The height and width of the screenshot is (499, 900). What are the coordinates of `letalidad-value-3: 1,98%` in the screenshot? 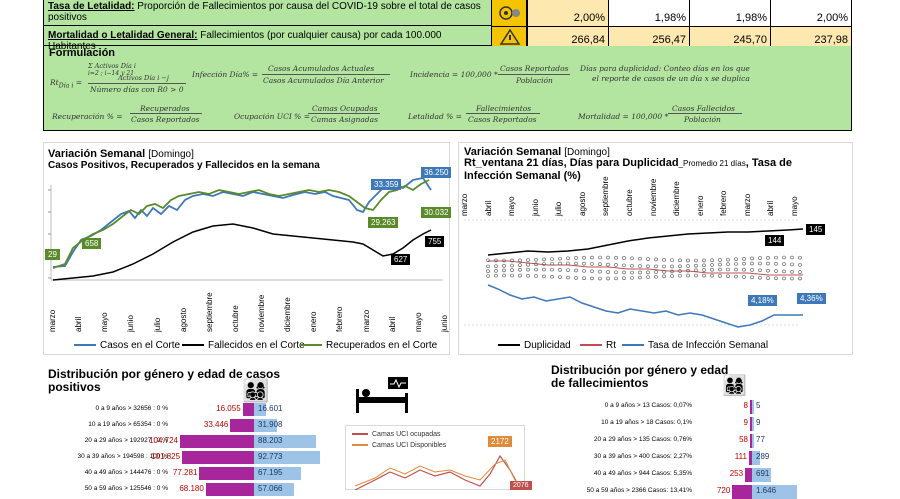 It's located at (729, 13).